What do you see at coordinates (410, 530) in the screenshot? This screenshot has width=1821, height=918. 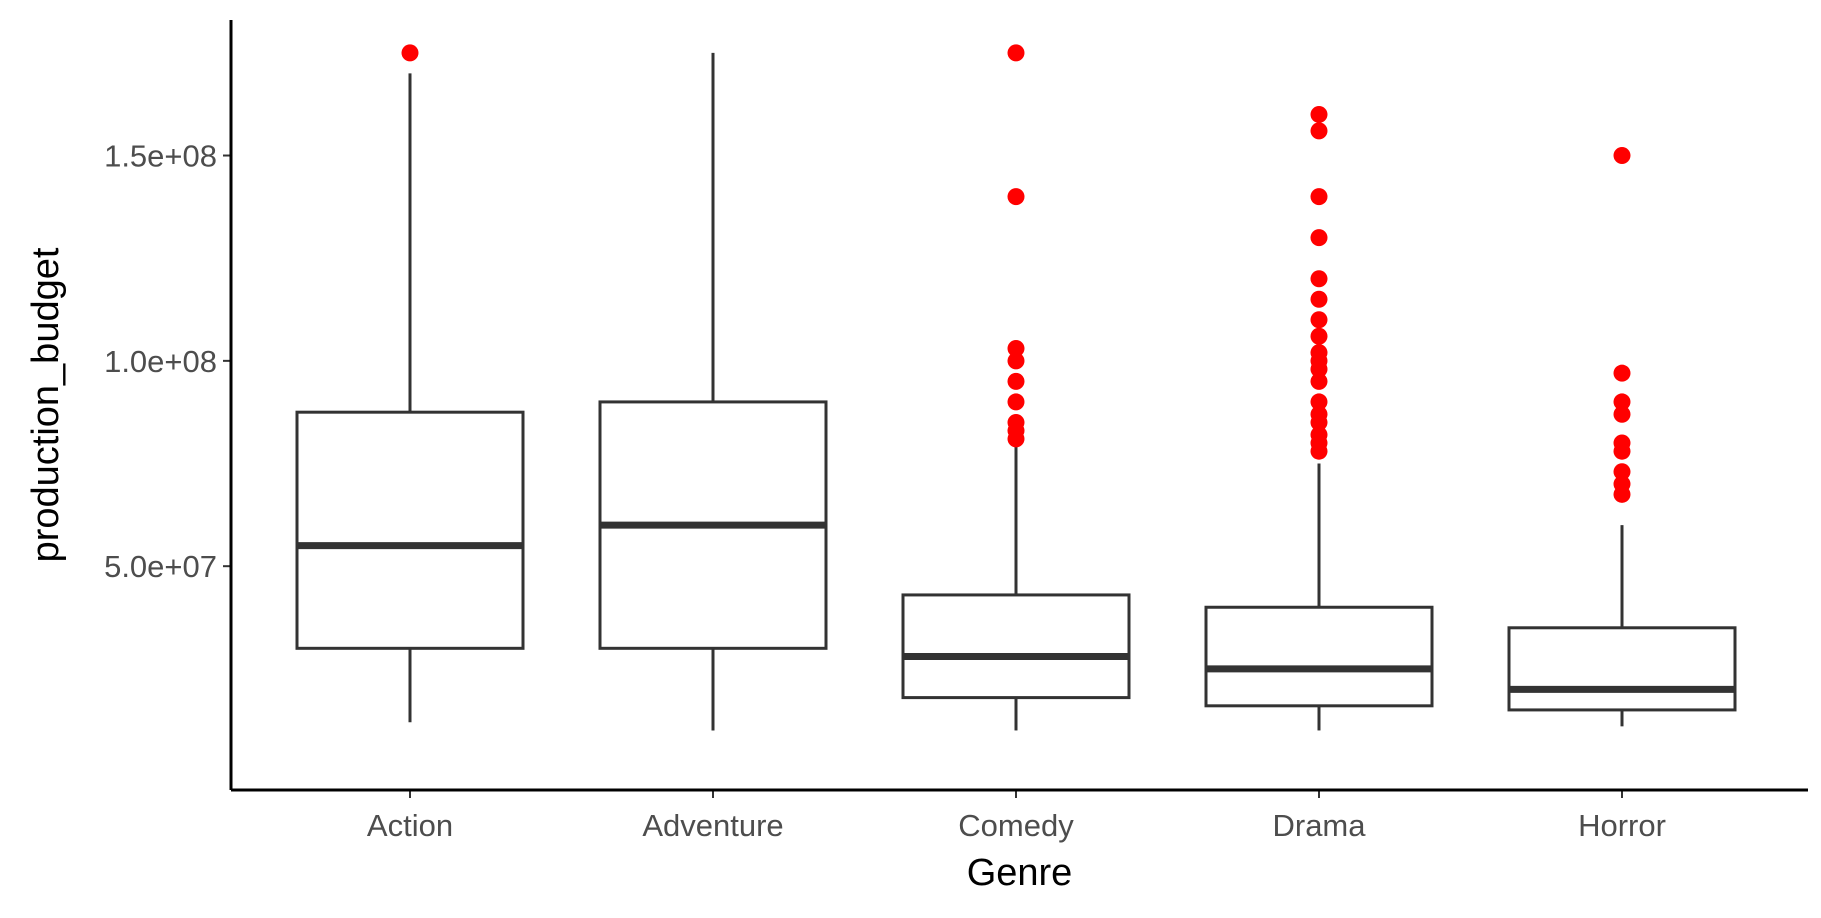 I see `box-action` at bounding box center [410, 530].